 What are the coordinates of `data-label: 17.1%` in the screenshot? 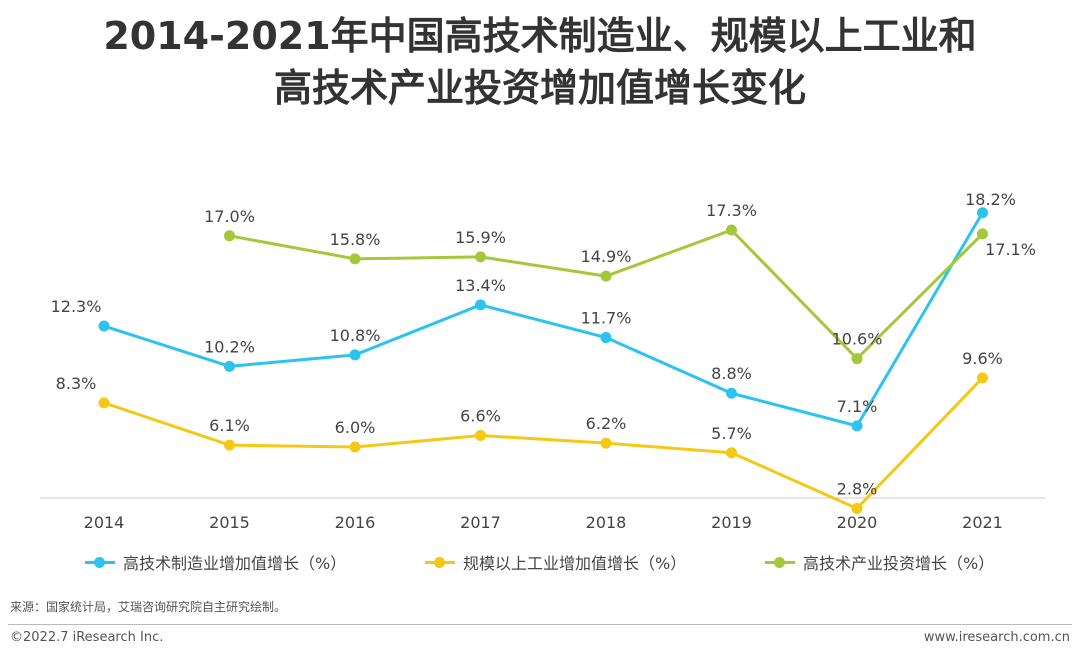 It's located at (1010, 249).